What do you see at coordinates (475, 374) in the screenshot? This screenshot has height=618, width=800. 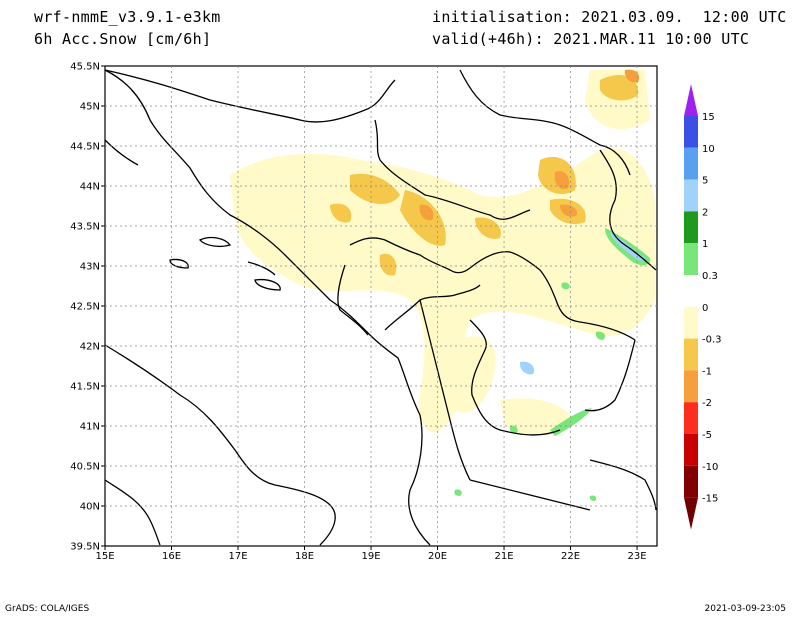 I see `snow-area-light` at bounding box center [475, 374].